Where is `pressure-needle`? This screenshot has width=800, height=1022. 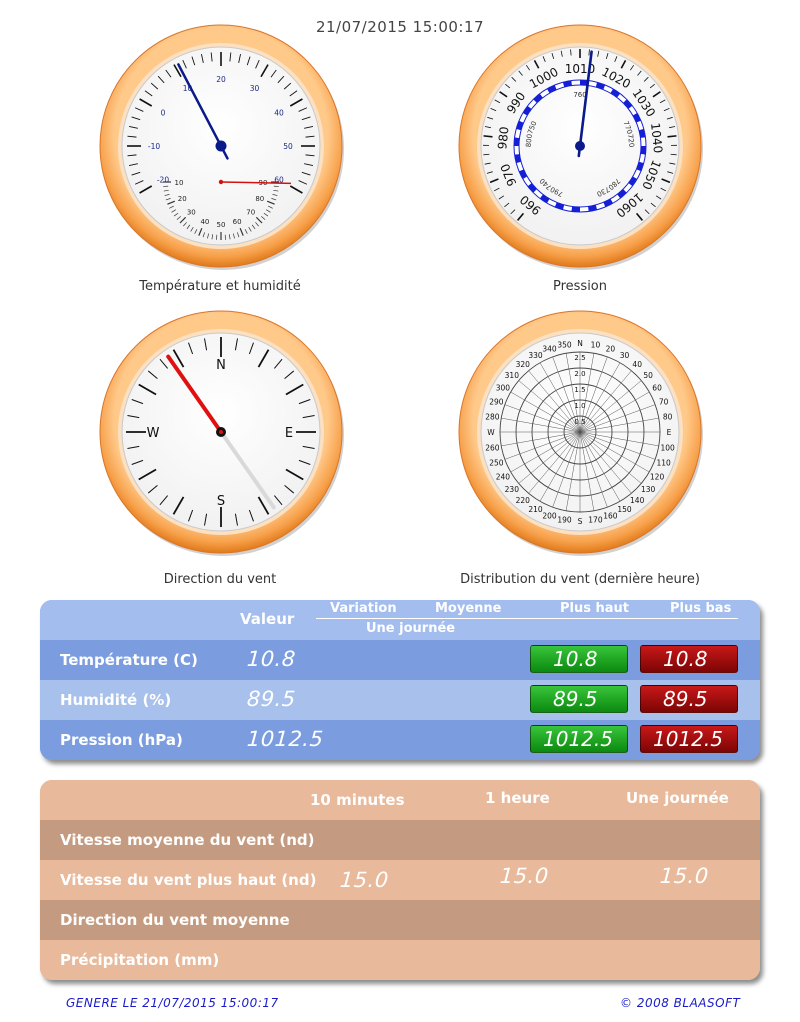
pressure-needle is located at coordinates (585, 104).